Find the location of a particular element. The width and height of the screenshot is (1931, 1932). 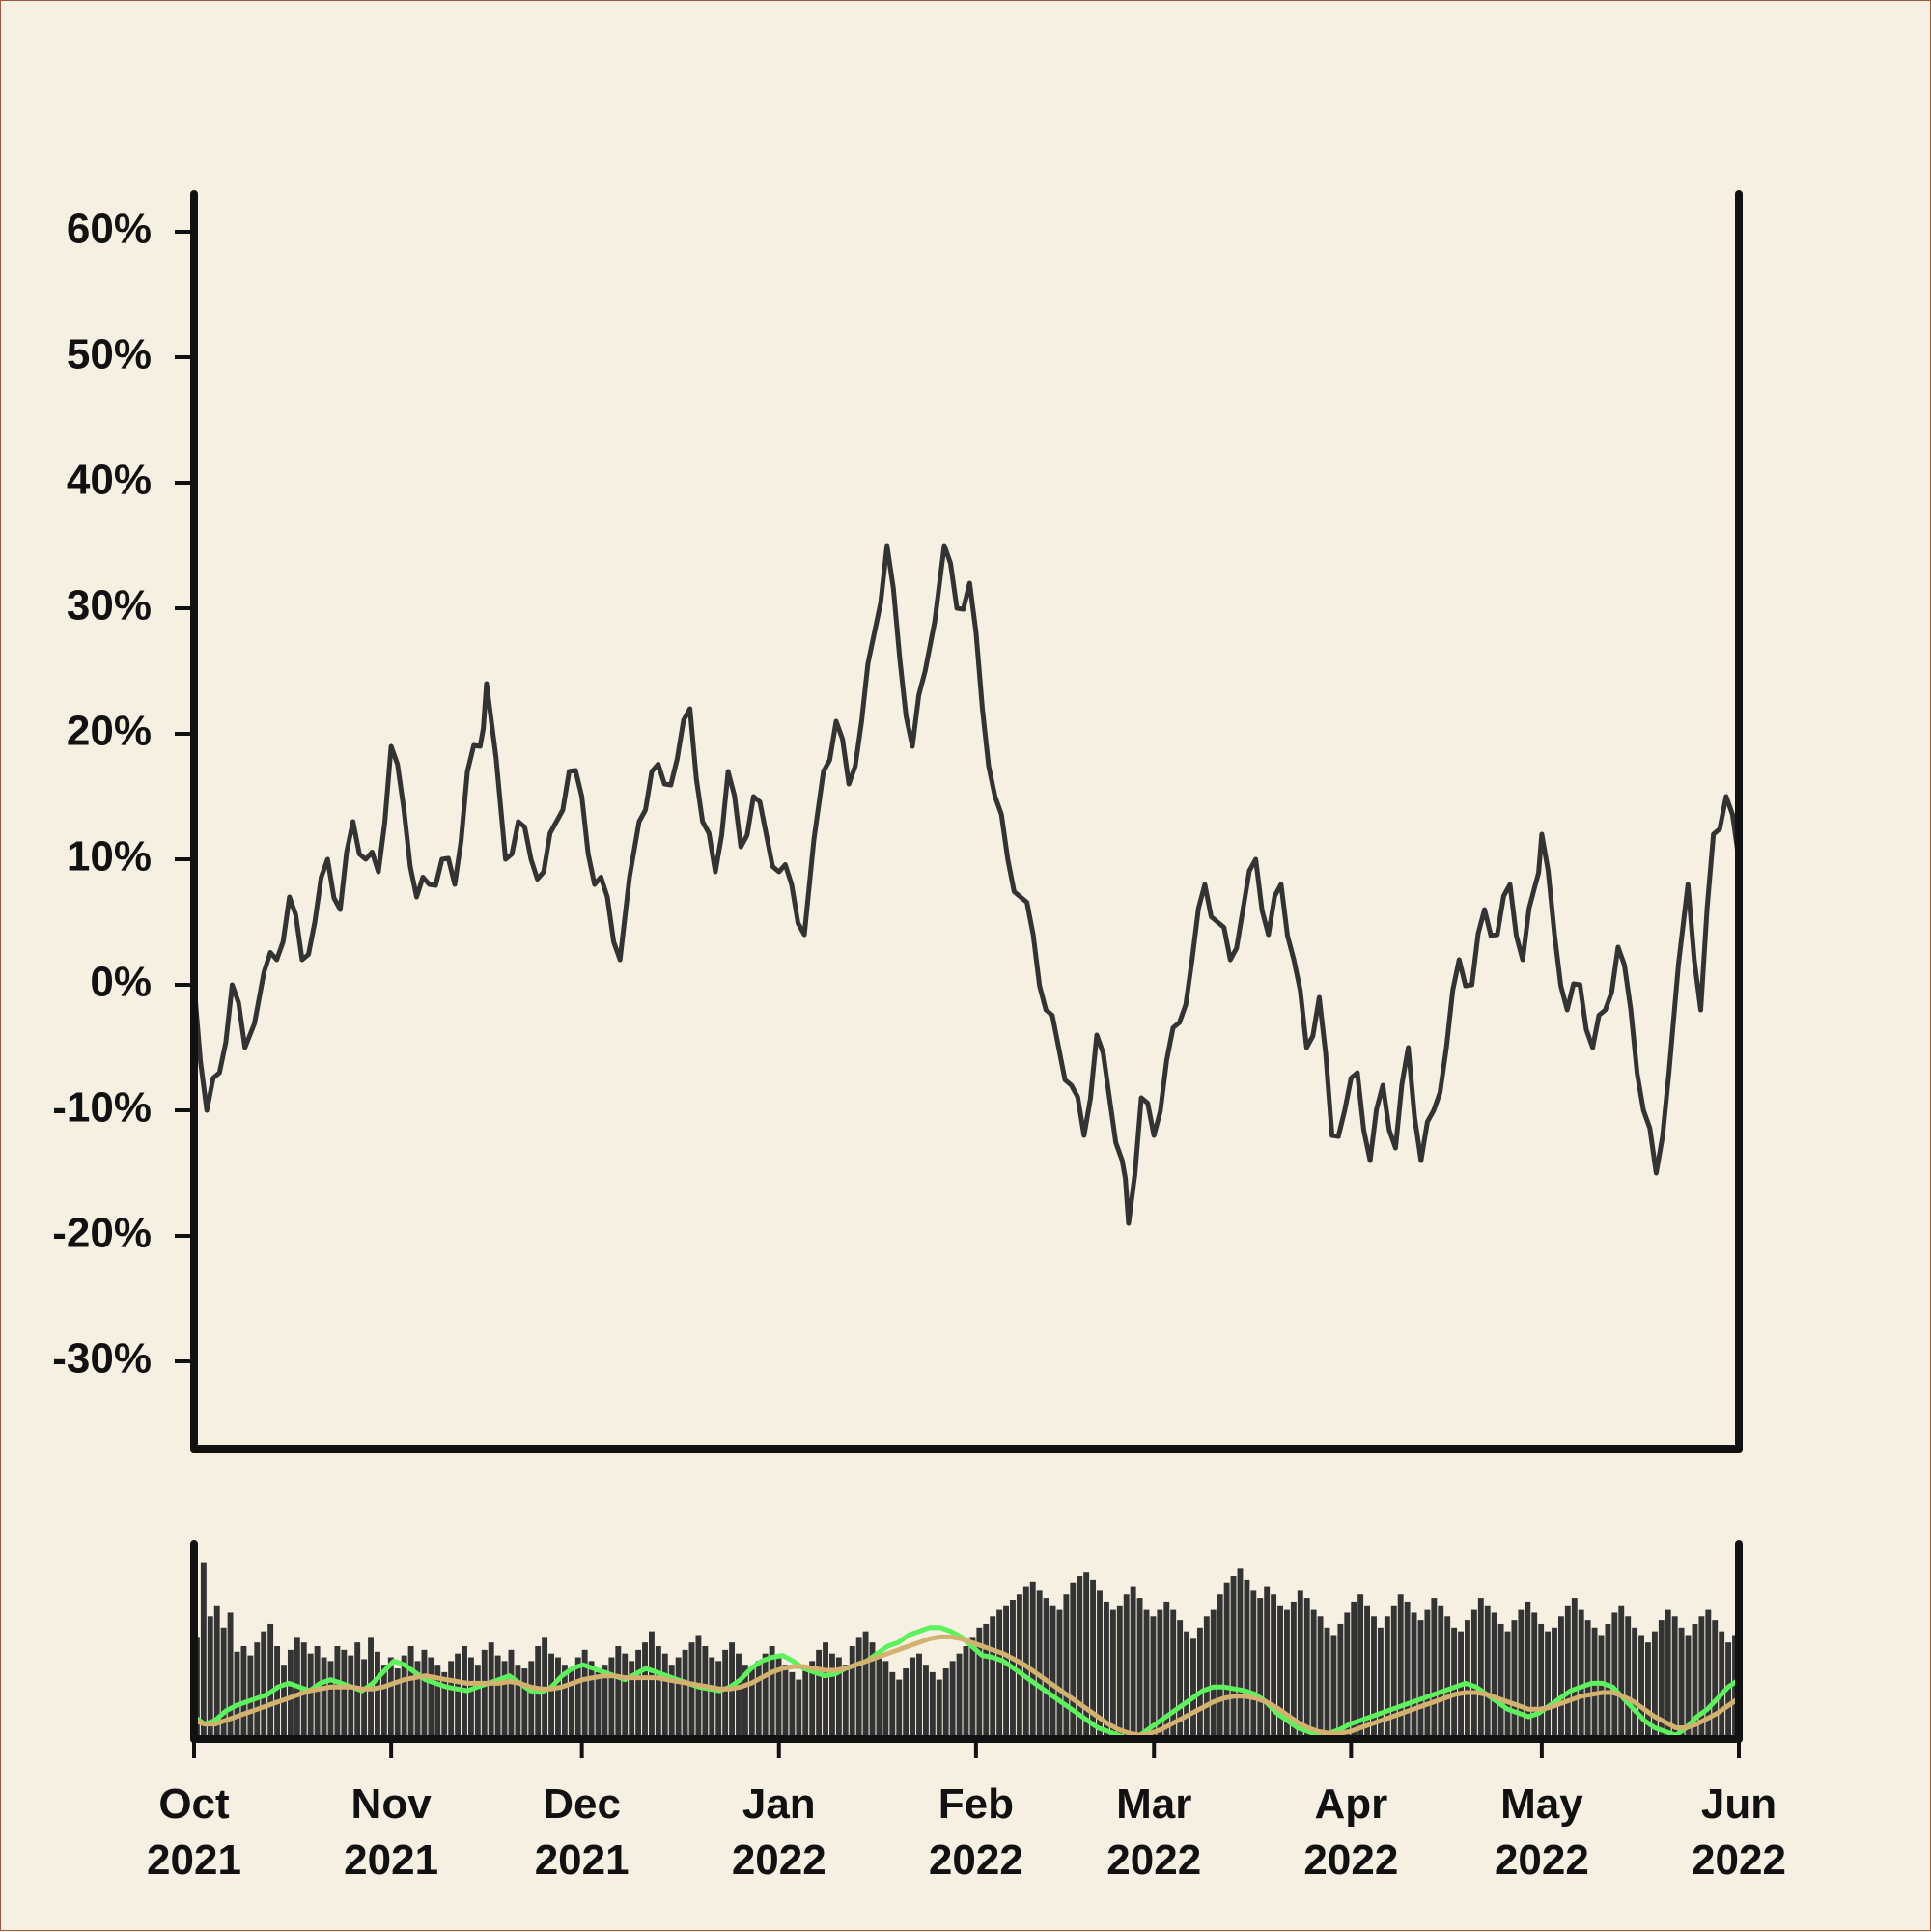

y-tick-label: 60% is located at coordinates (109, 230).